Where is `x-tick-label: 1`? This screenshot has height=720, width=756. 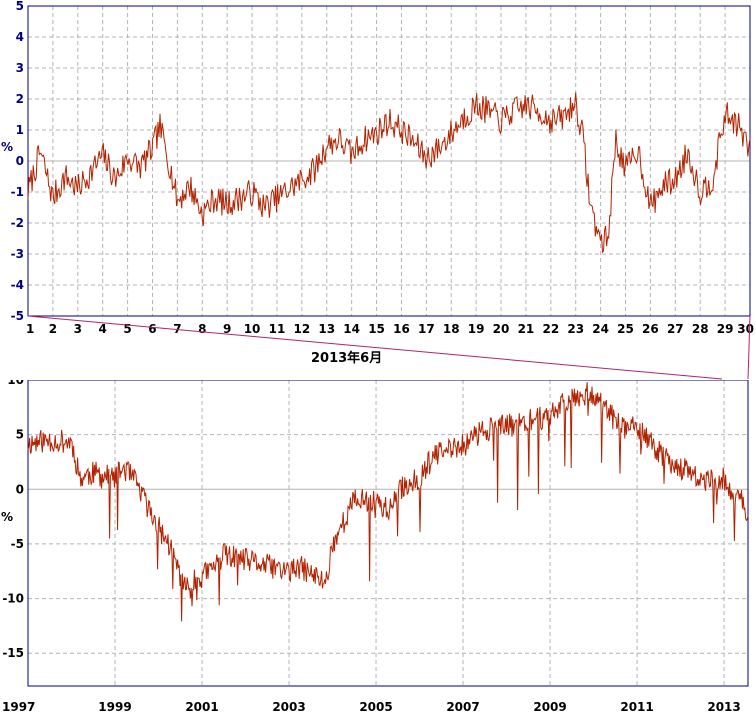 x-tick-label: 1 is located at coordinates (30, 329).